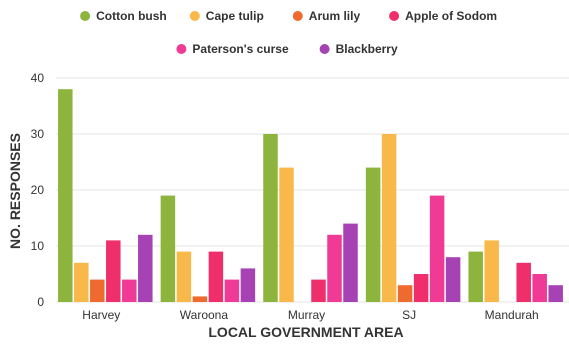 The height and width of the screenshot is (344, 569). I want to click on bar-apple-of-sodom-harvey, so click(113, 271).